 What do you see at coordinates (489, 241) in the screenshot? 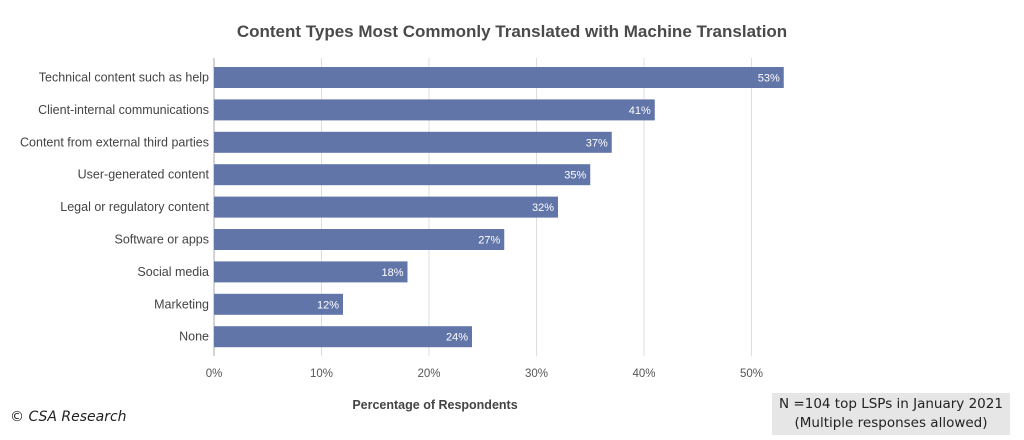
I see `data-label: 27%` at bounding box center [489, 241].